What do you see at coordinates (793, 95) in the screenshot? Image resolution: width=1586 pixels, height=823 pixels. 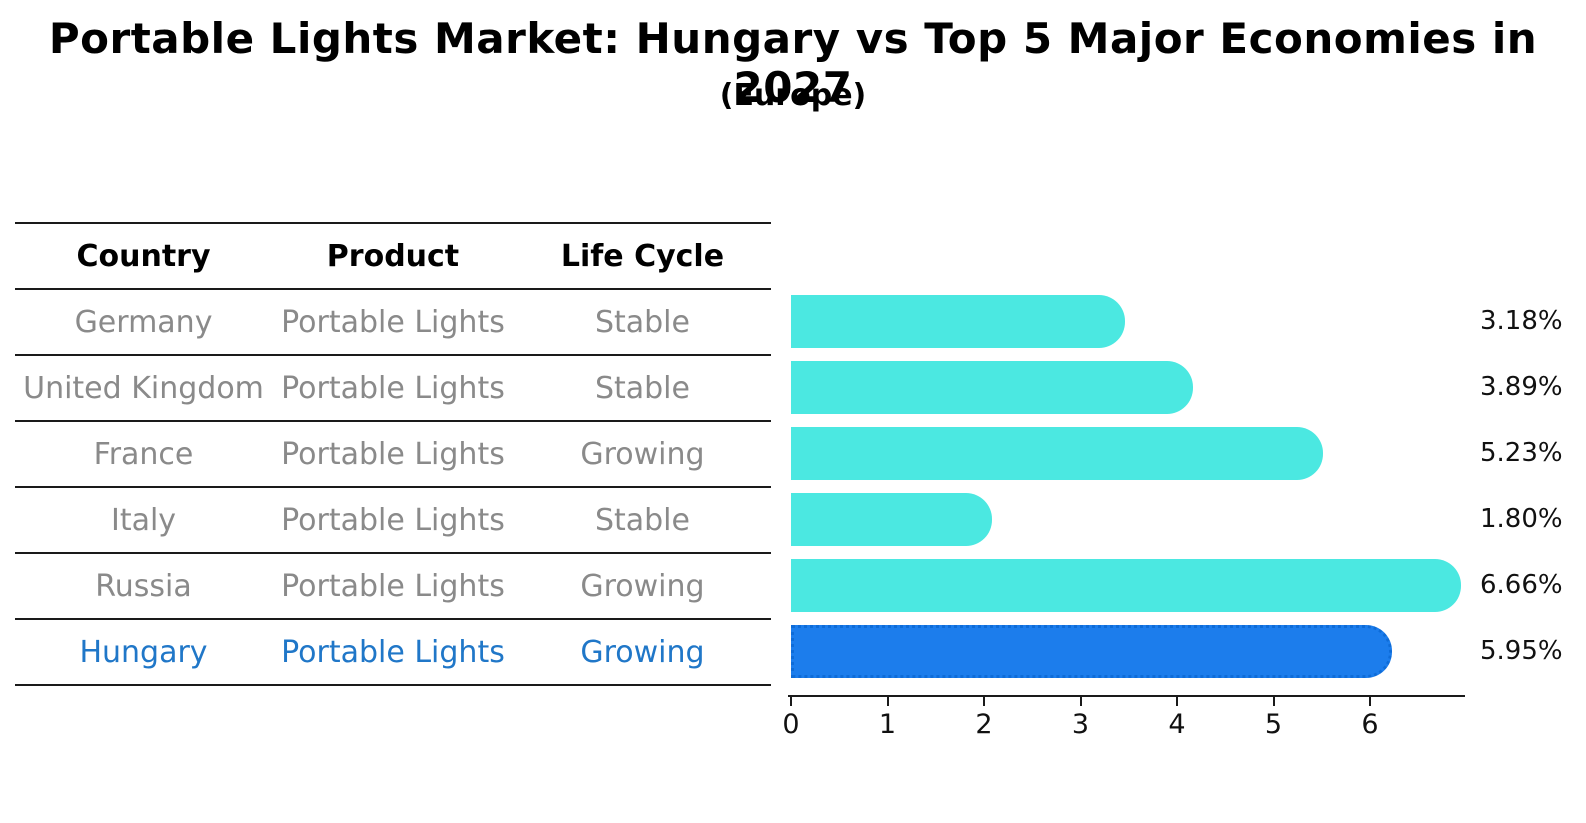 I see `chart-subtitle: (Europe)` at bounding box center [793, 95].